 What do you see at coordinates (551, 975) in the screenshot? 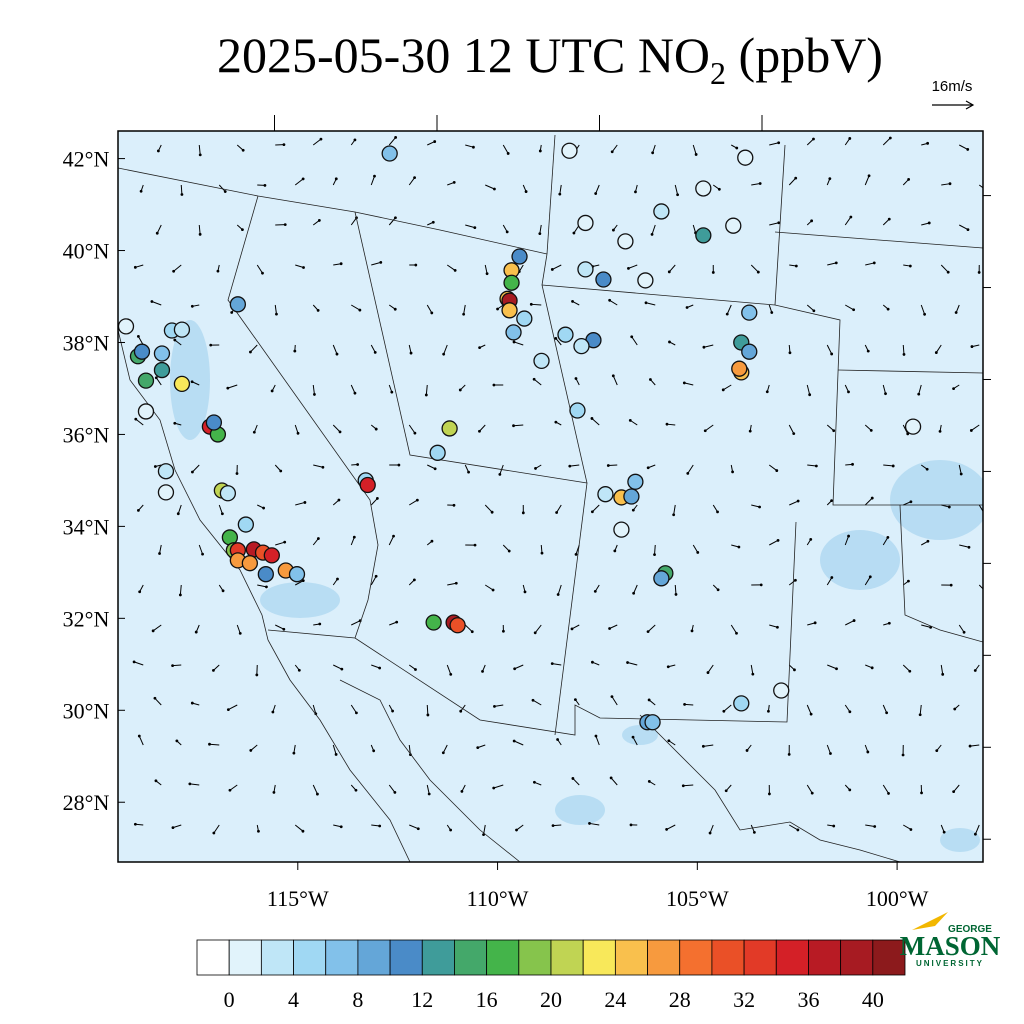
I see `colorbar: 0 4 8 12 16 20 24 28 32 36 40` at bounding box center [551, 975].